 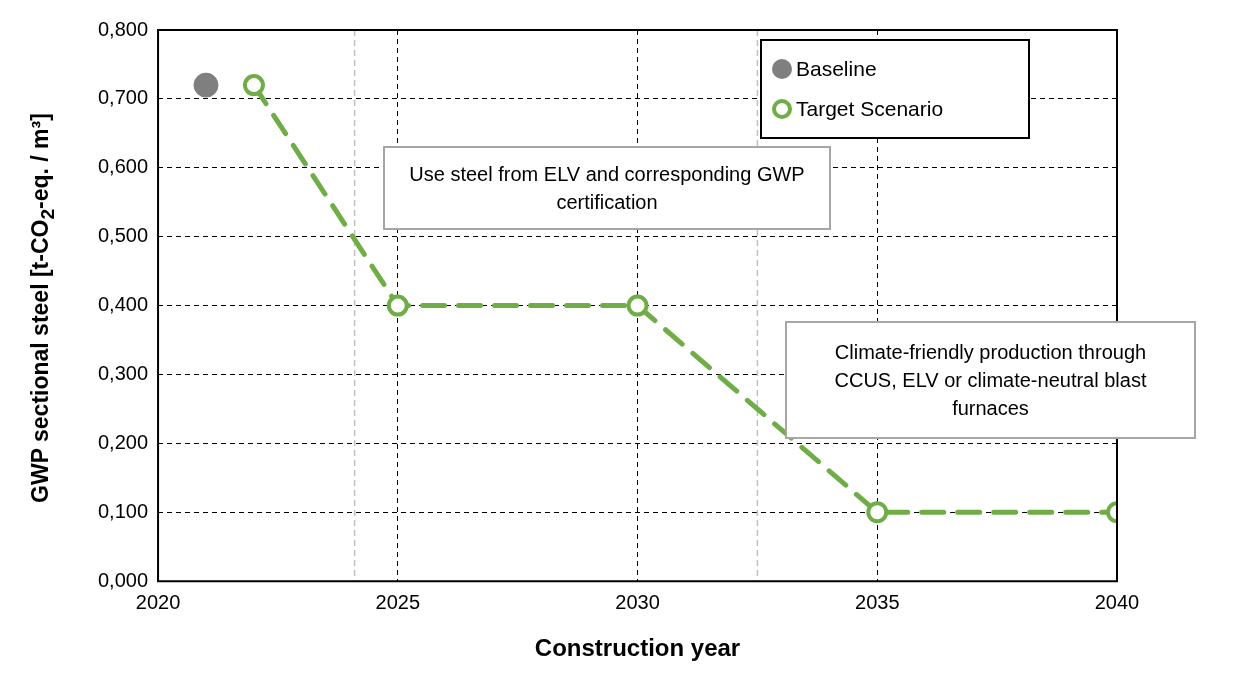 I want to click on y-tick-label: 0,700, so click(x=123, y=97).